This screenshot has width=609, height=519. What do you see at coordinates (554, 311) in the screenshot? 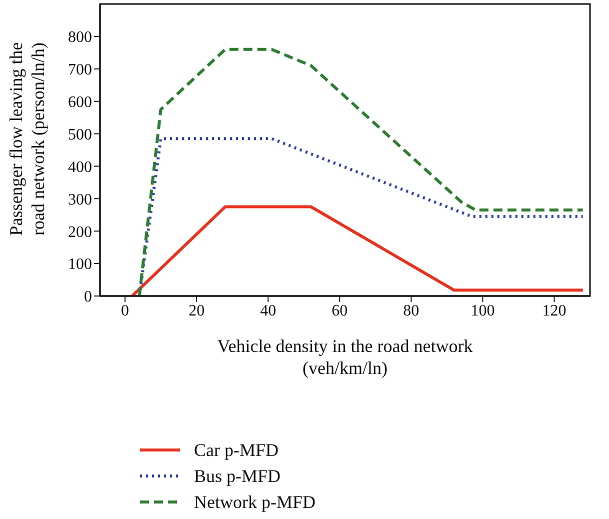
I see `x-tick-label: 120` at bounding box center [554, 311].